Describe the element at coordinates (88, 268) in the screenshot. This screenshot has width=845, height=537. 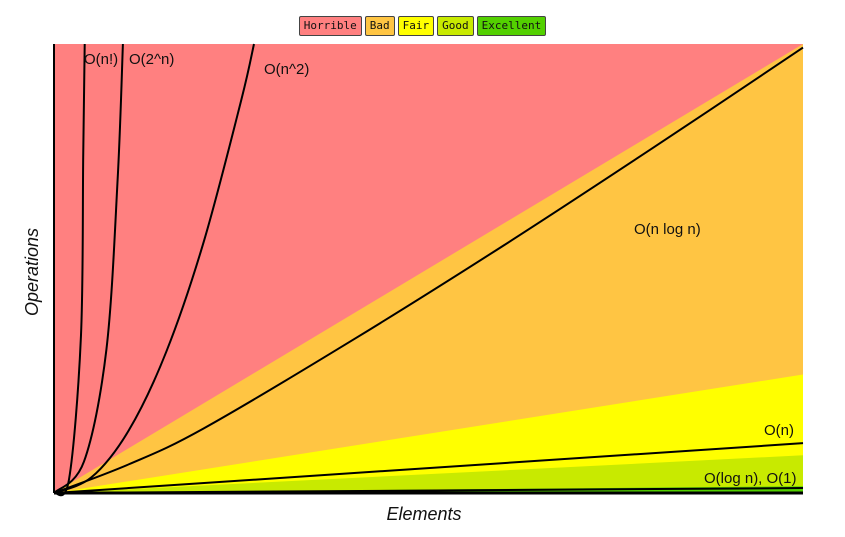
I see `curve-o-2-n` at that location.